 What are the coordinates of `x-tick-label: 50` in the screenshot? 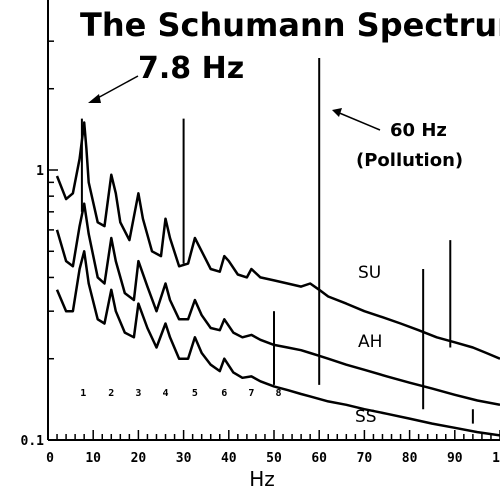 It's located at (274, 458).